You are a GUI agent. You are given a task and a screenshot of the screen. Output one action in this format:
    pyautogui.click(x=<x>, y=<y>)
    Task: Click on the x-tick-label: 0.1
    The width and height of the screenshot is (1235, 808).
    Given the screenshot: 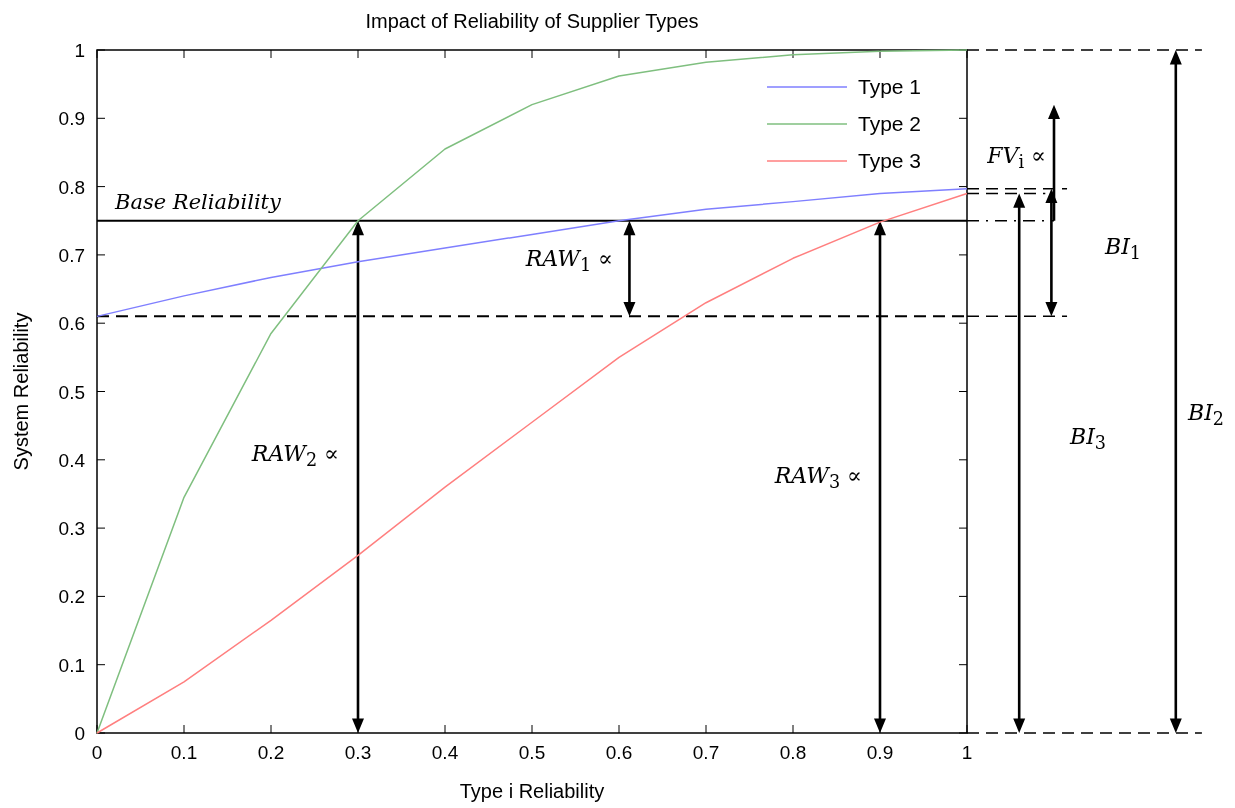 What is the action you would take?
    pyautogui.click(x=184, y=752)
    